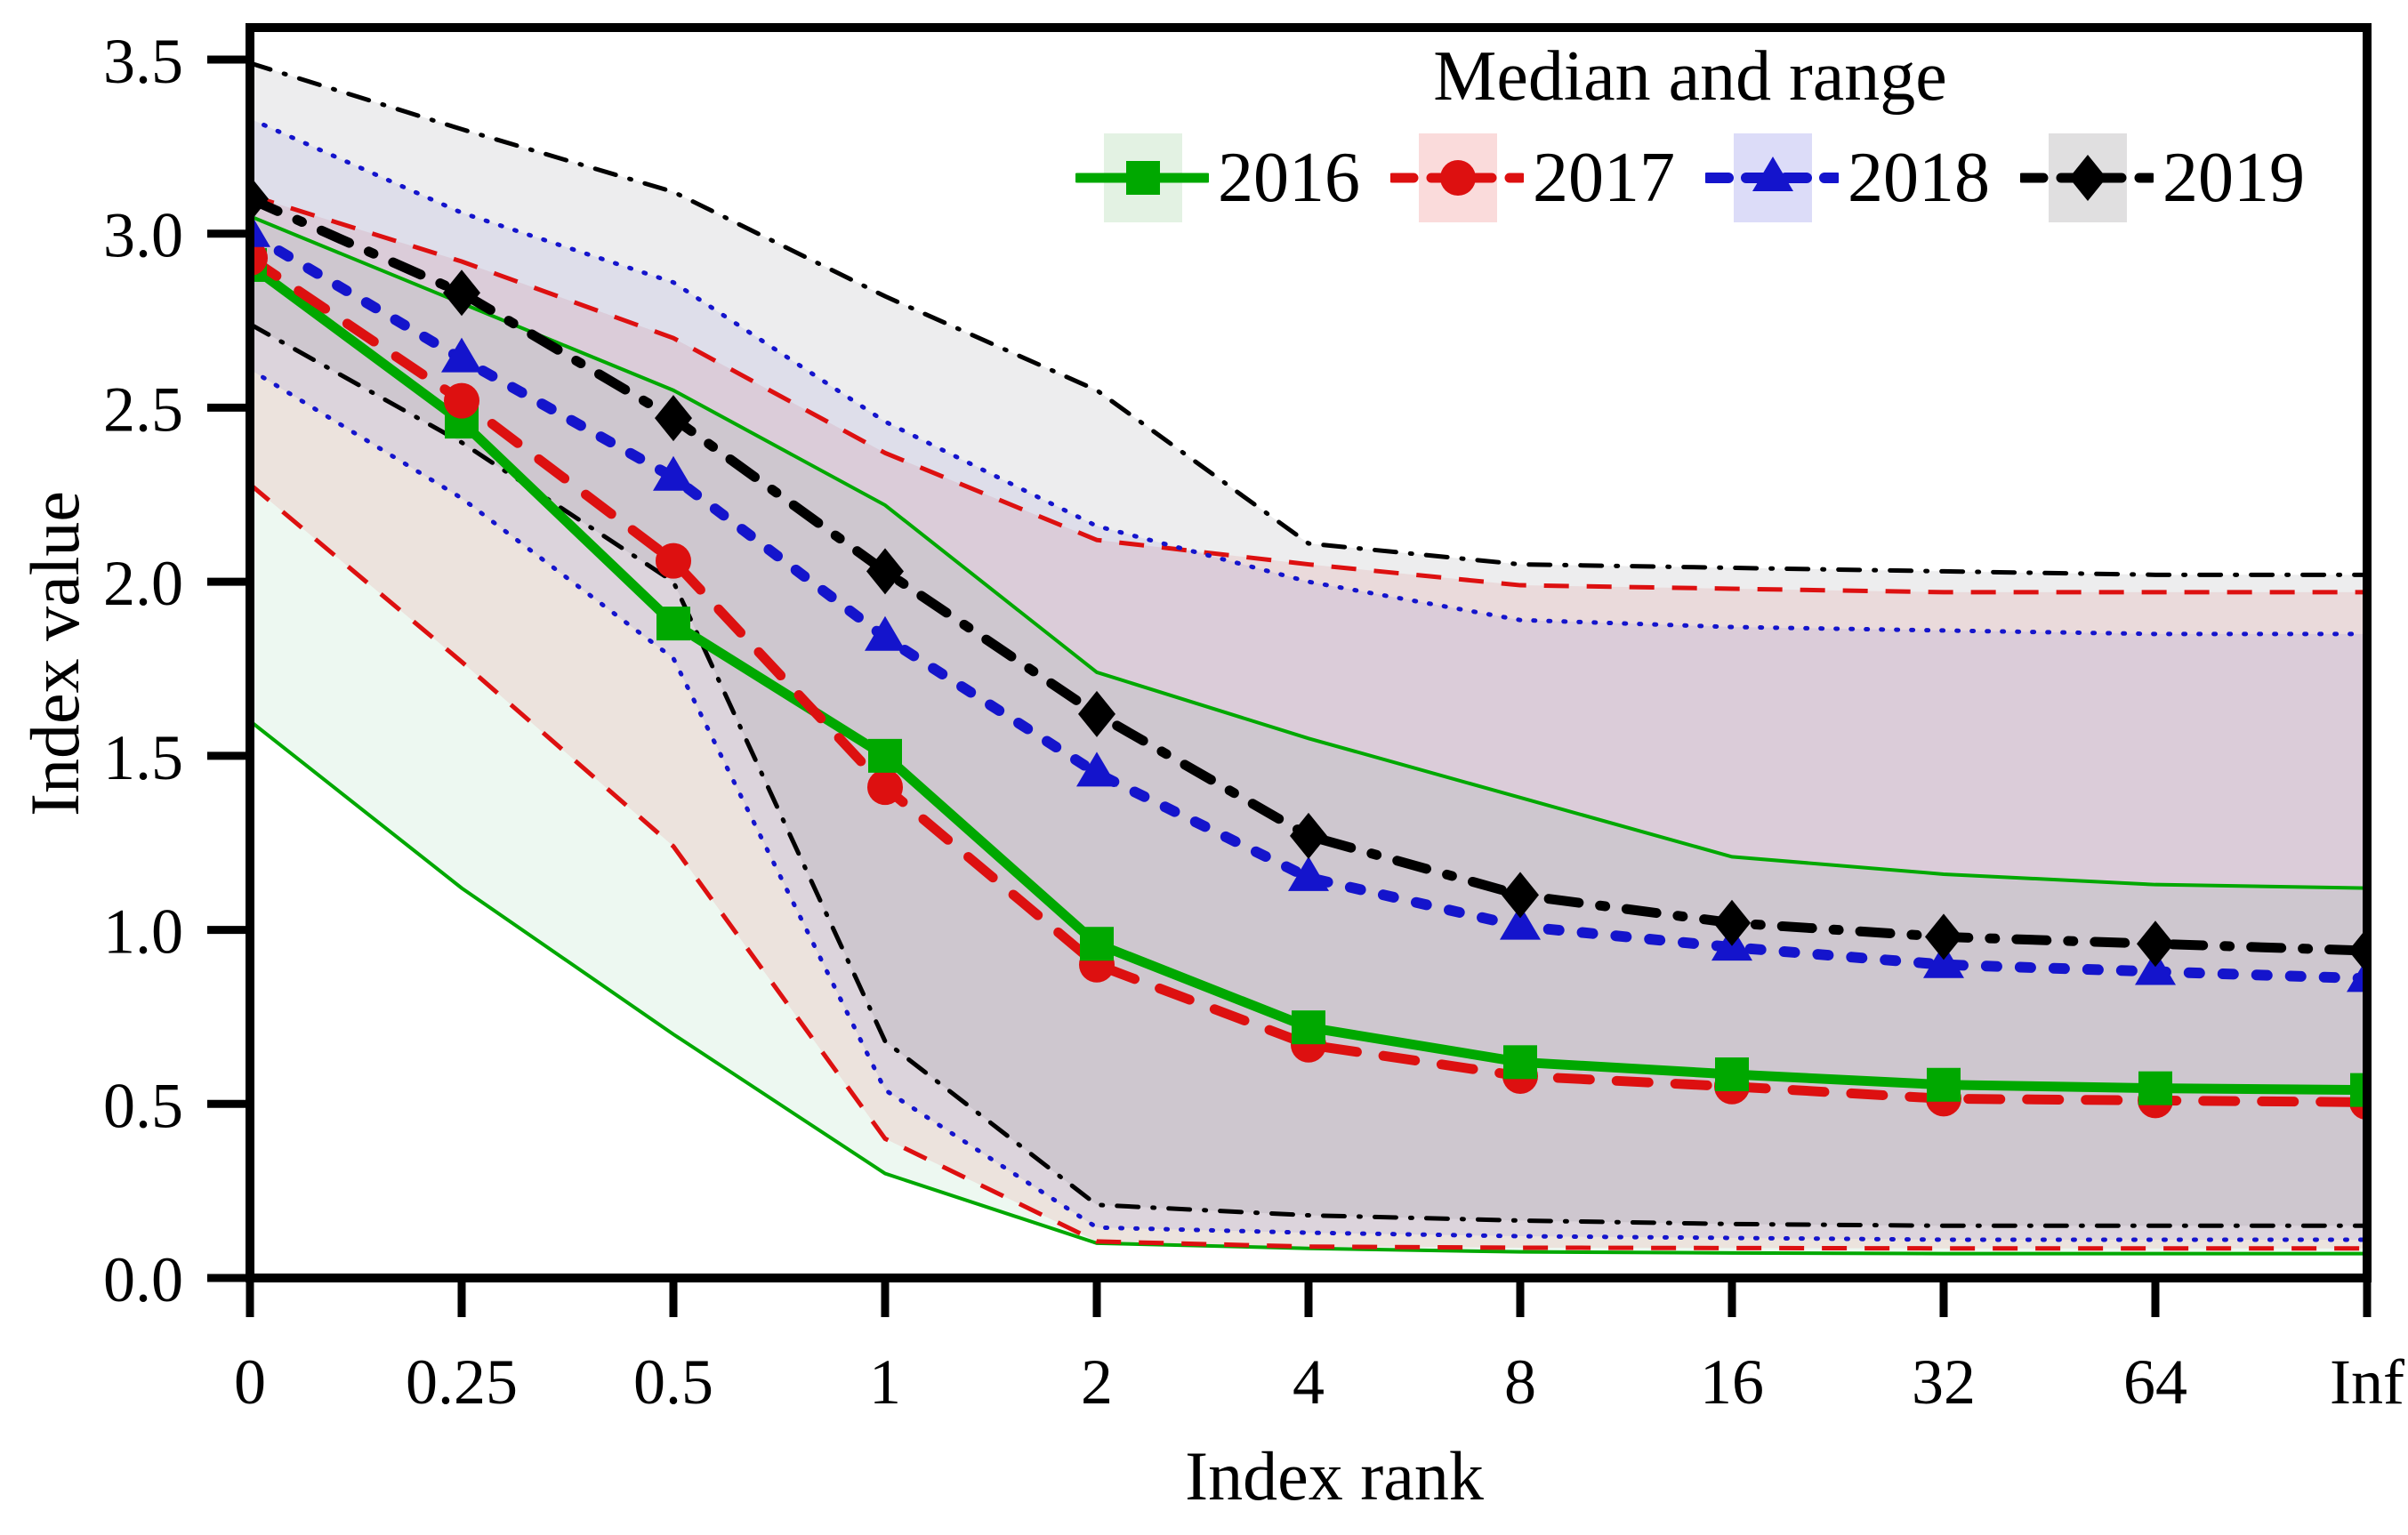 The image size is (2408, 1535). What do you see at coordinates (673, 473) in the screenshot?
I see `marker-2018-x0.5` at bounding box center [673, 473].